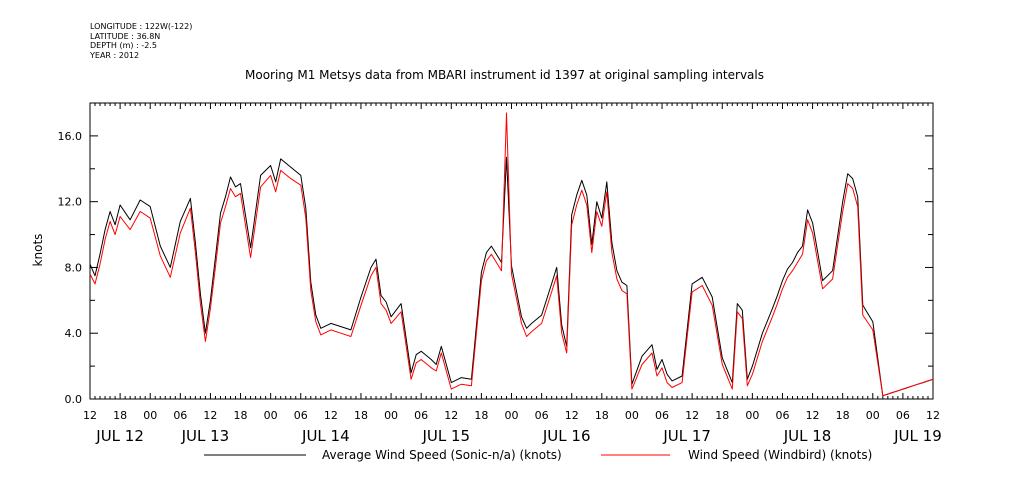 The width and height of the screenshot is (1009, 504). What do you see at coordinates (119, 436) in the screenshot?
I see `x-day-label: JUL 12` at bounding box center [119, 436].